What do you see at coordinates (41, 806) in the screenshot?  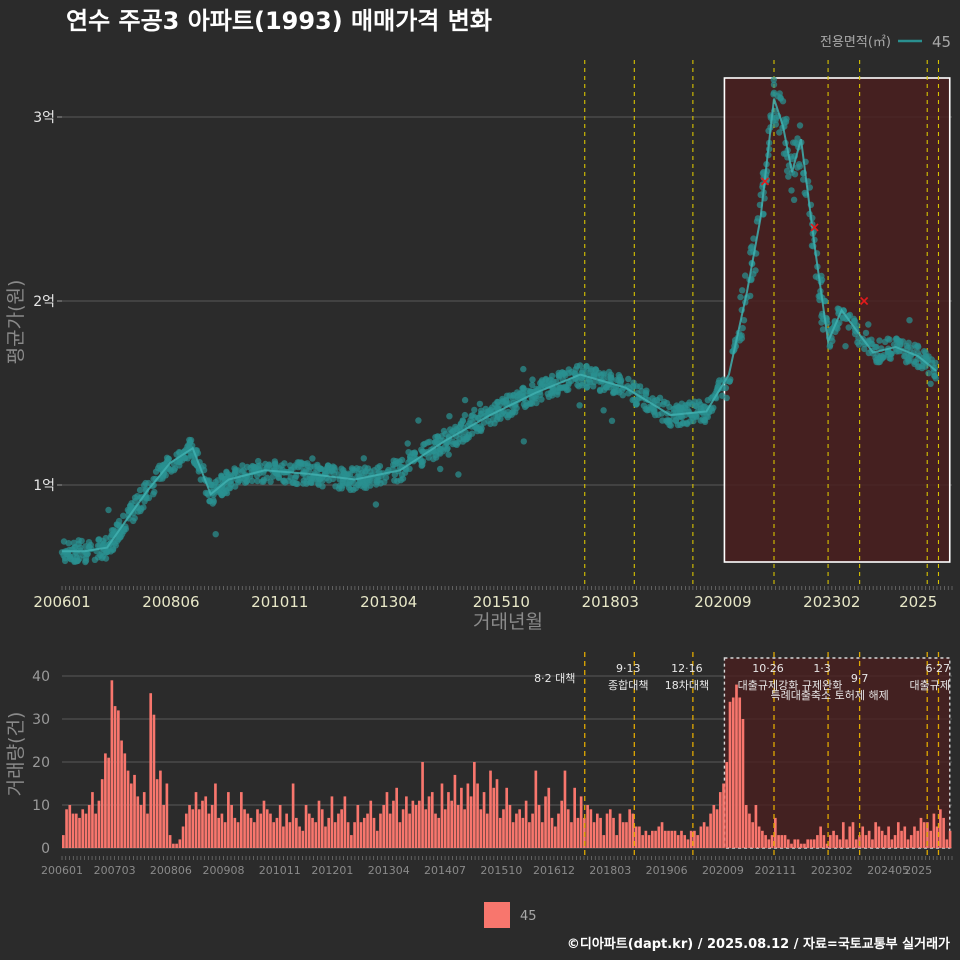 I see `bottom-y-tick-label: 10` at bounding box center [41, 806].